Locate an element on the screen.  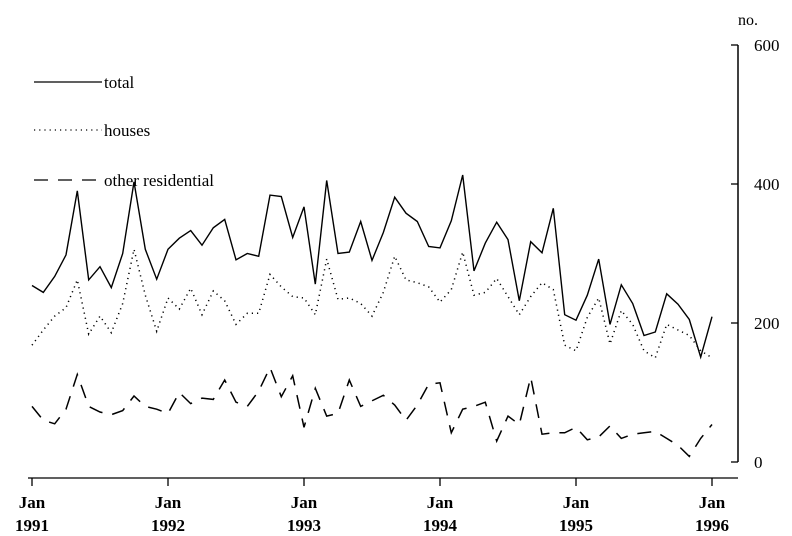
series-line-other-residential is located at coordinates (372, 411).